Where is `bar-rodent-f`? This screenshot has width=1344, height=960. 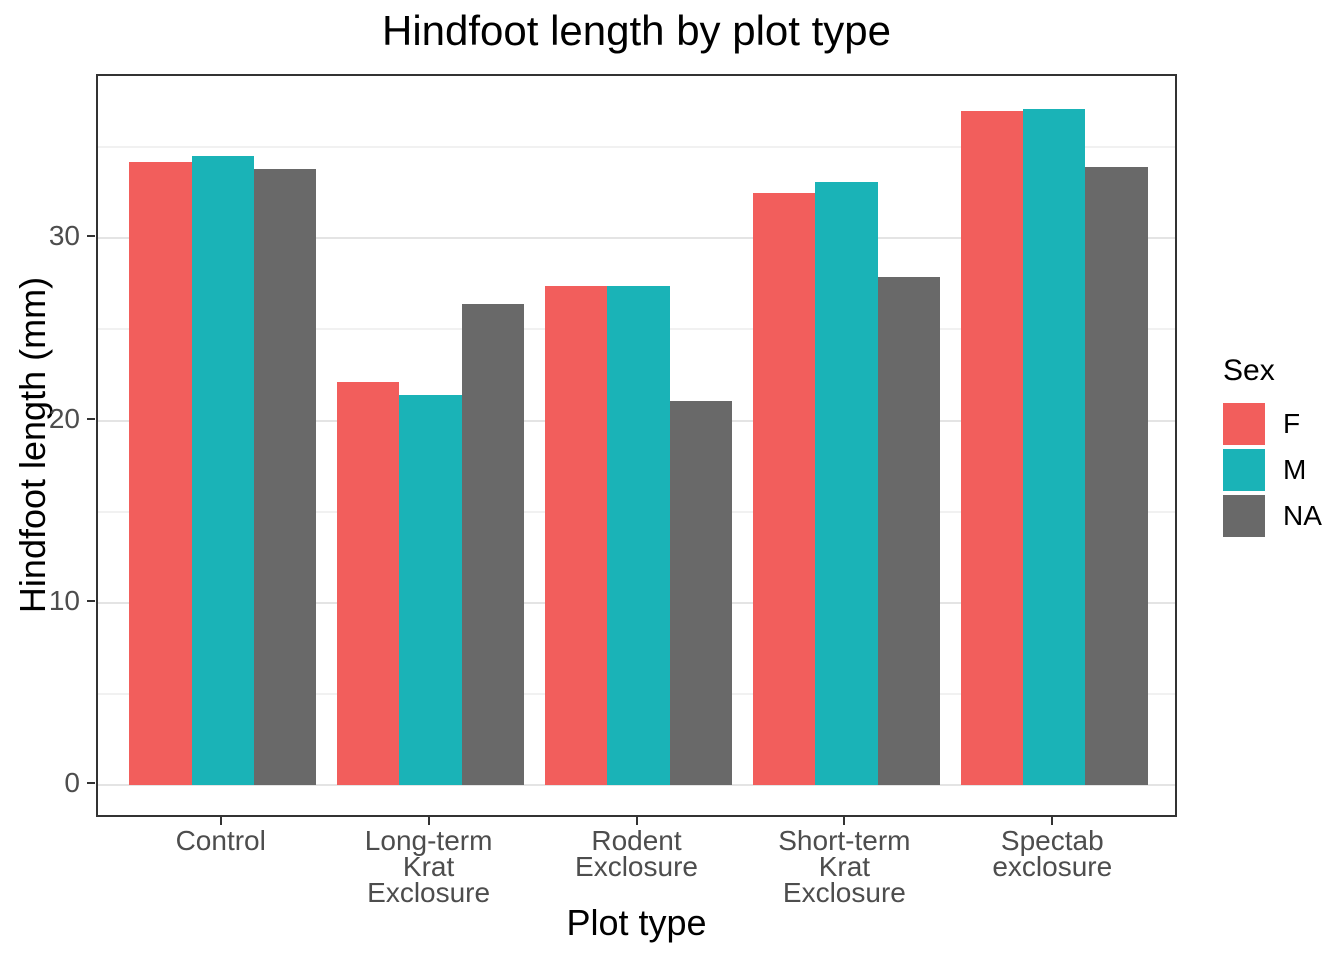 bar-rodent-f is located at coordinates (576, 535).